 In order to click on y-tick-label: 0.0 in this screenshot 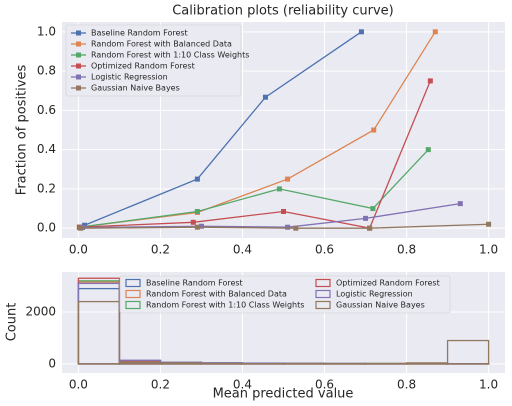, I will do `click(46, 228)`.